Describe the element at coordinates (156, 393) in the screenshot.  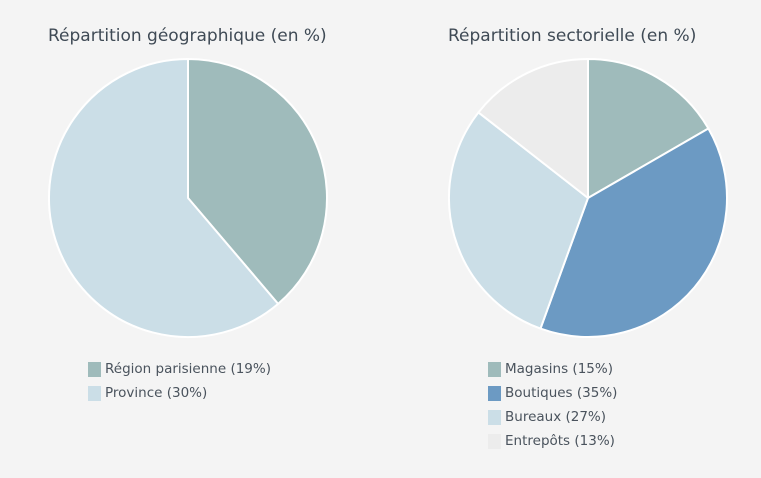
I see `legend-label: Province (30%)` at that location.